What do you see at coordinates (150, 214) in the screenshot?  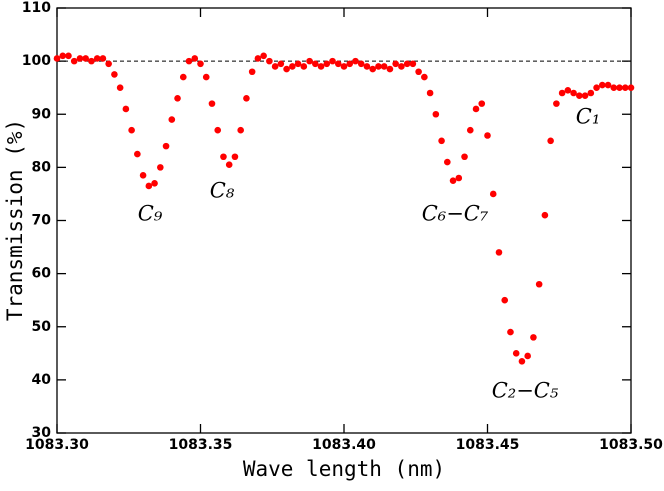 I see `peak-label: C₉` at bounding box center [150, 214].